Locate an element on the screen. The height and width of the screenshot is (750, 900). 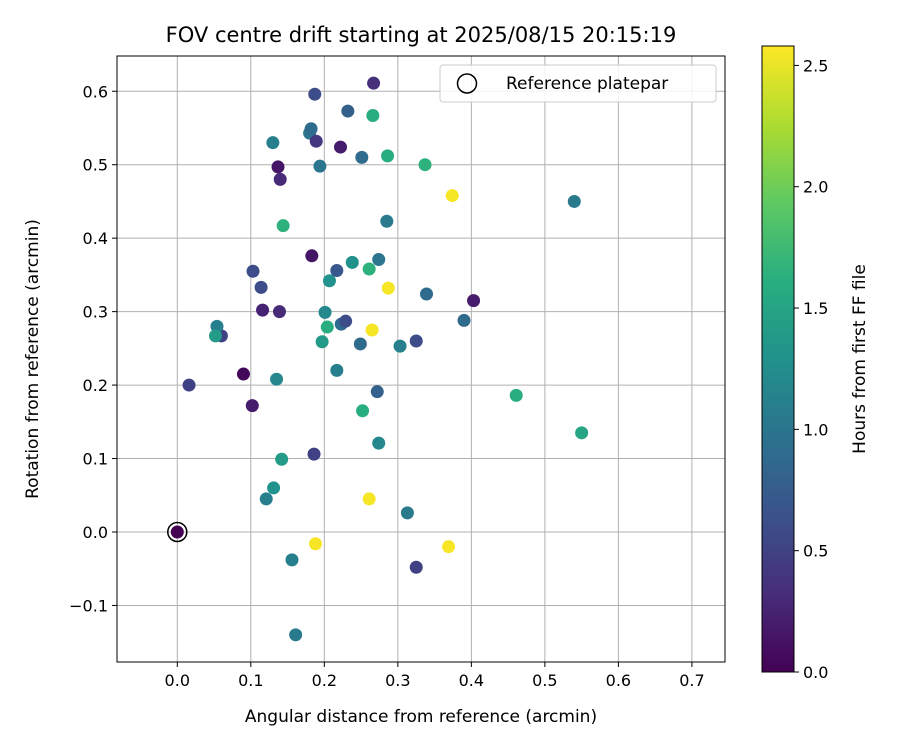
y-axis-label: Rotation from reference (arcmin) is located at coordinates (33, 359).